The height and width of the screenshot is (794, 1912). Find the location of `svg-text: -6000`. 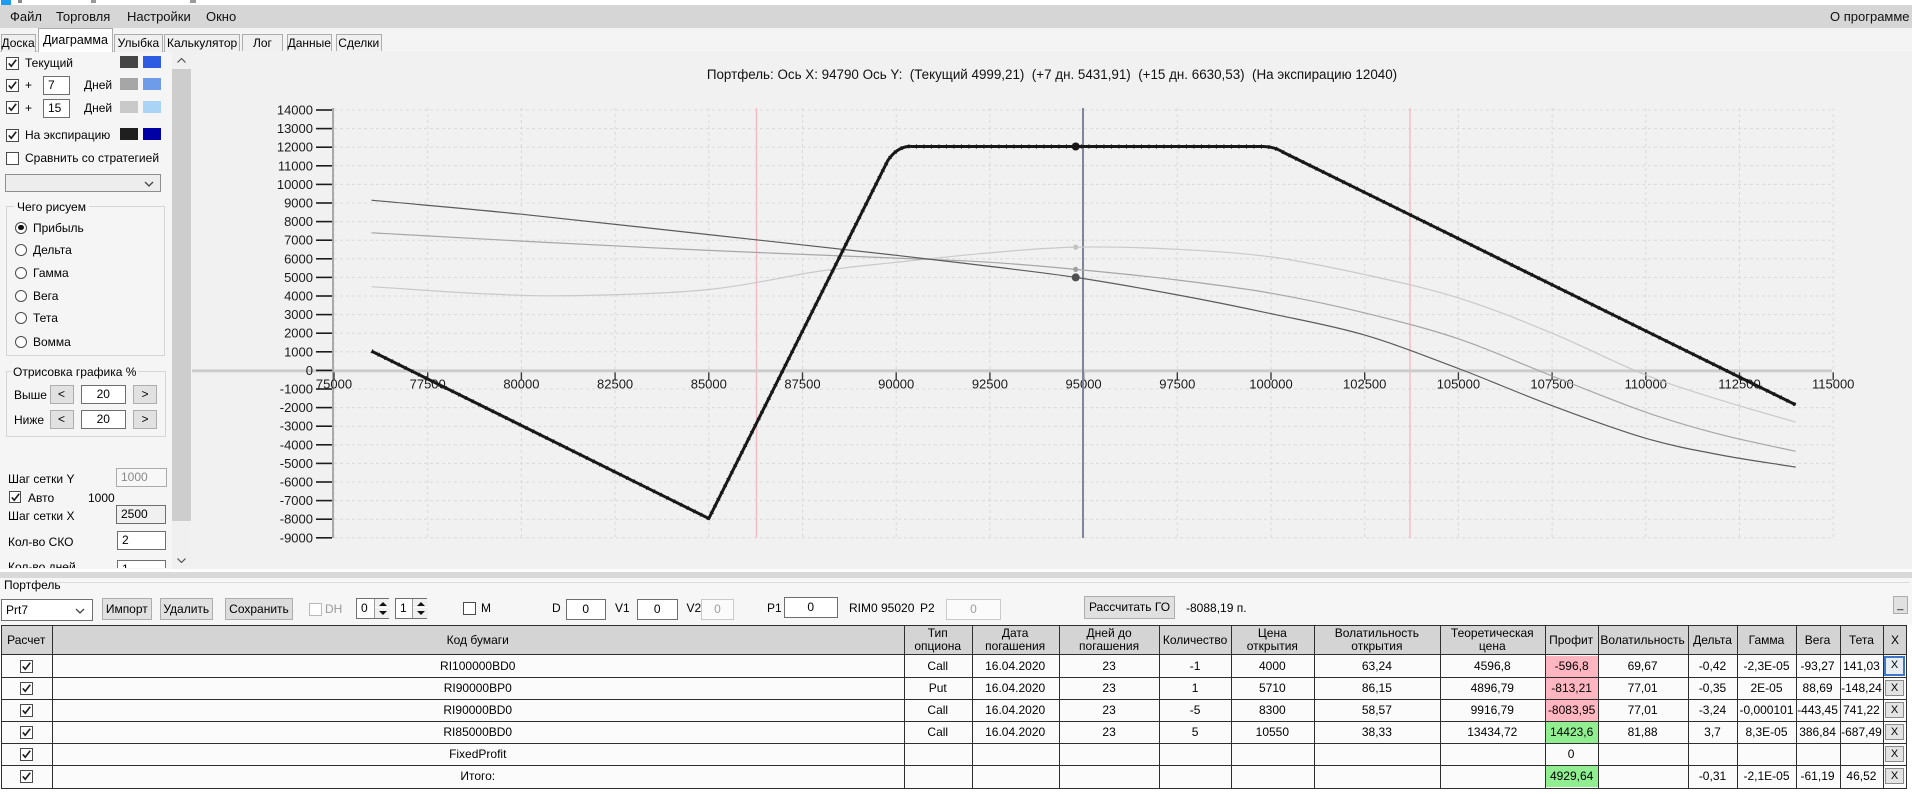

svg-text: -6000 is located at coordinates (296, 482).